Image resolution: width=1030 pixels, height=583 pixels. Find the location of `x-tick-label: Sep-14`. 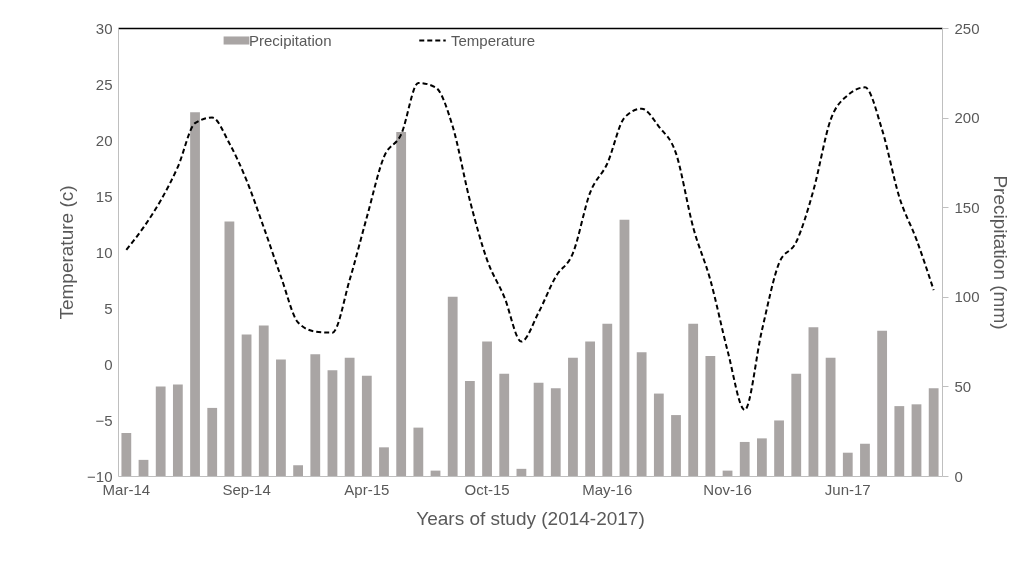

x-tick-label: Sep-14 is located at coordinates (246, 489).